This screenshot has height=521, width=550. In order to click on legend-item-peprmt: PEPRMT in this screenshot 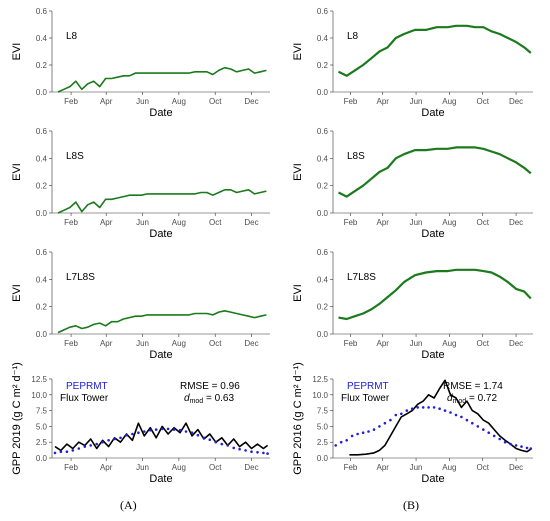, I will do `click(368, 386)`.